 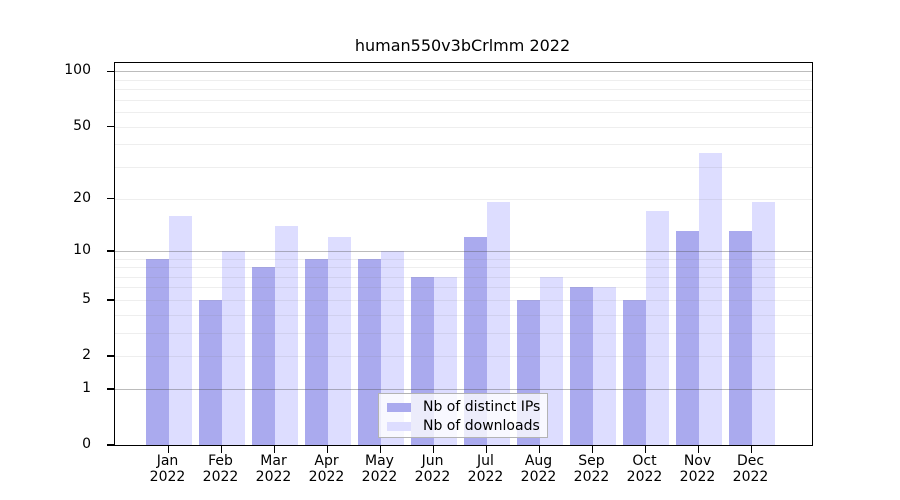 I want to click on x-tick-label-sep: Sep 2022, so click(x=592, y=469).